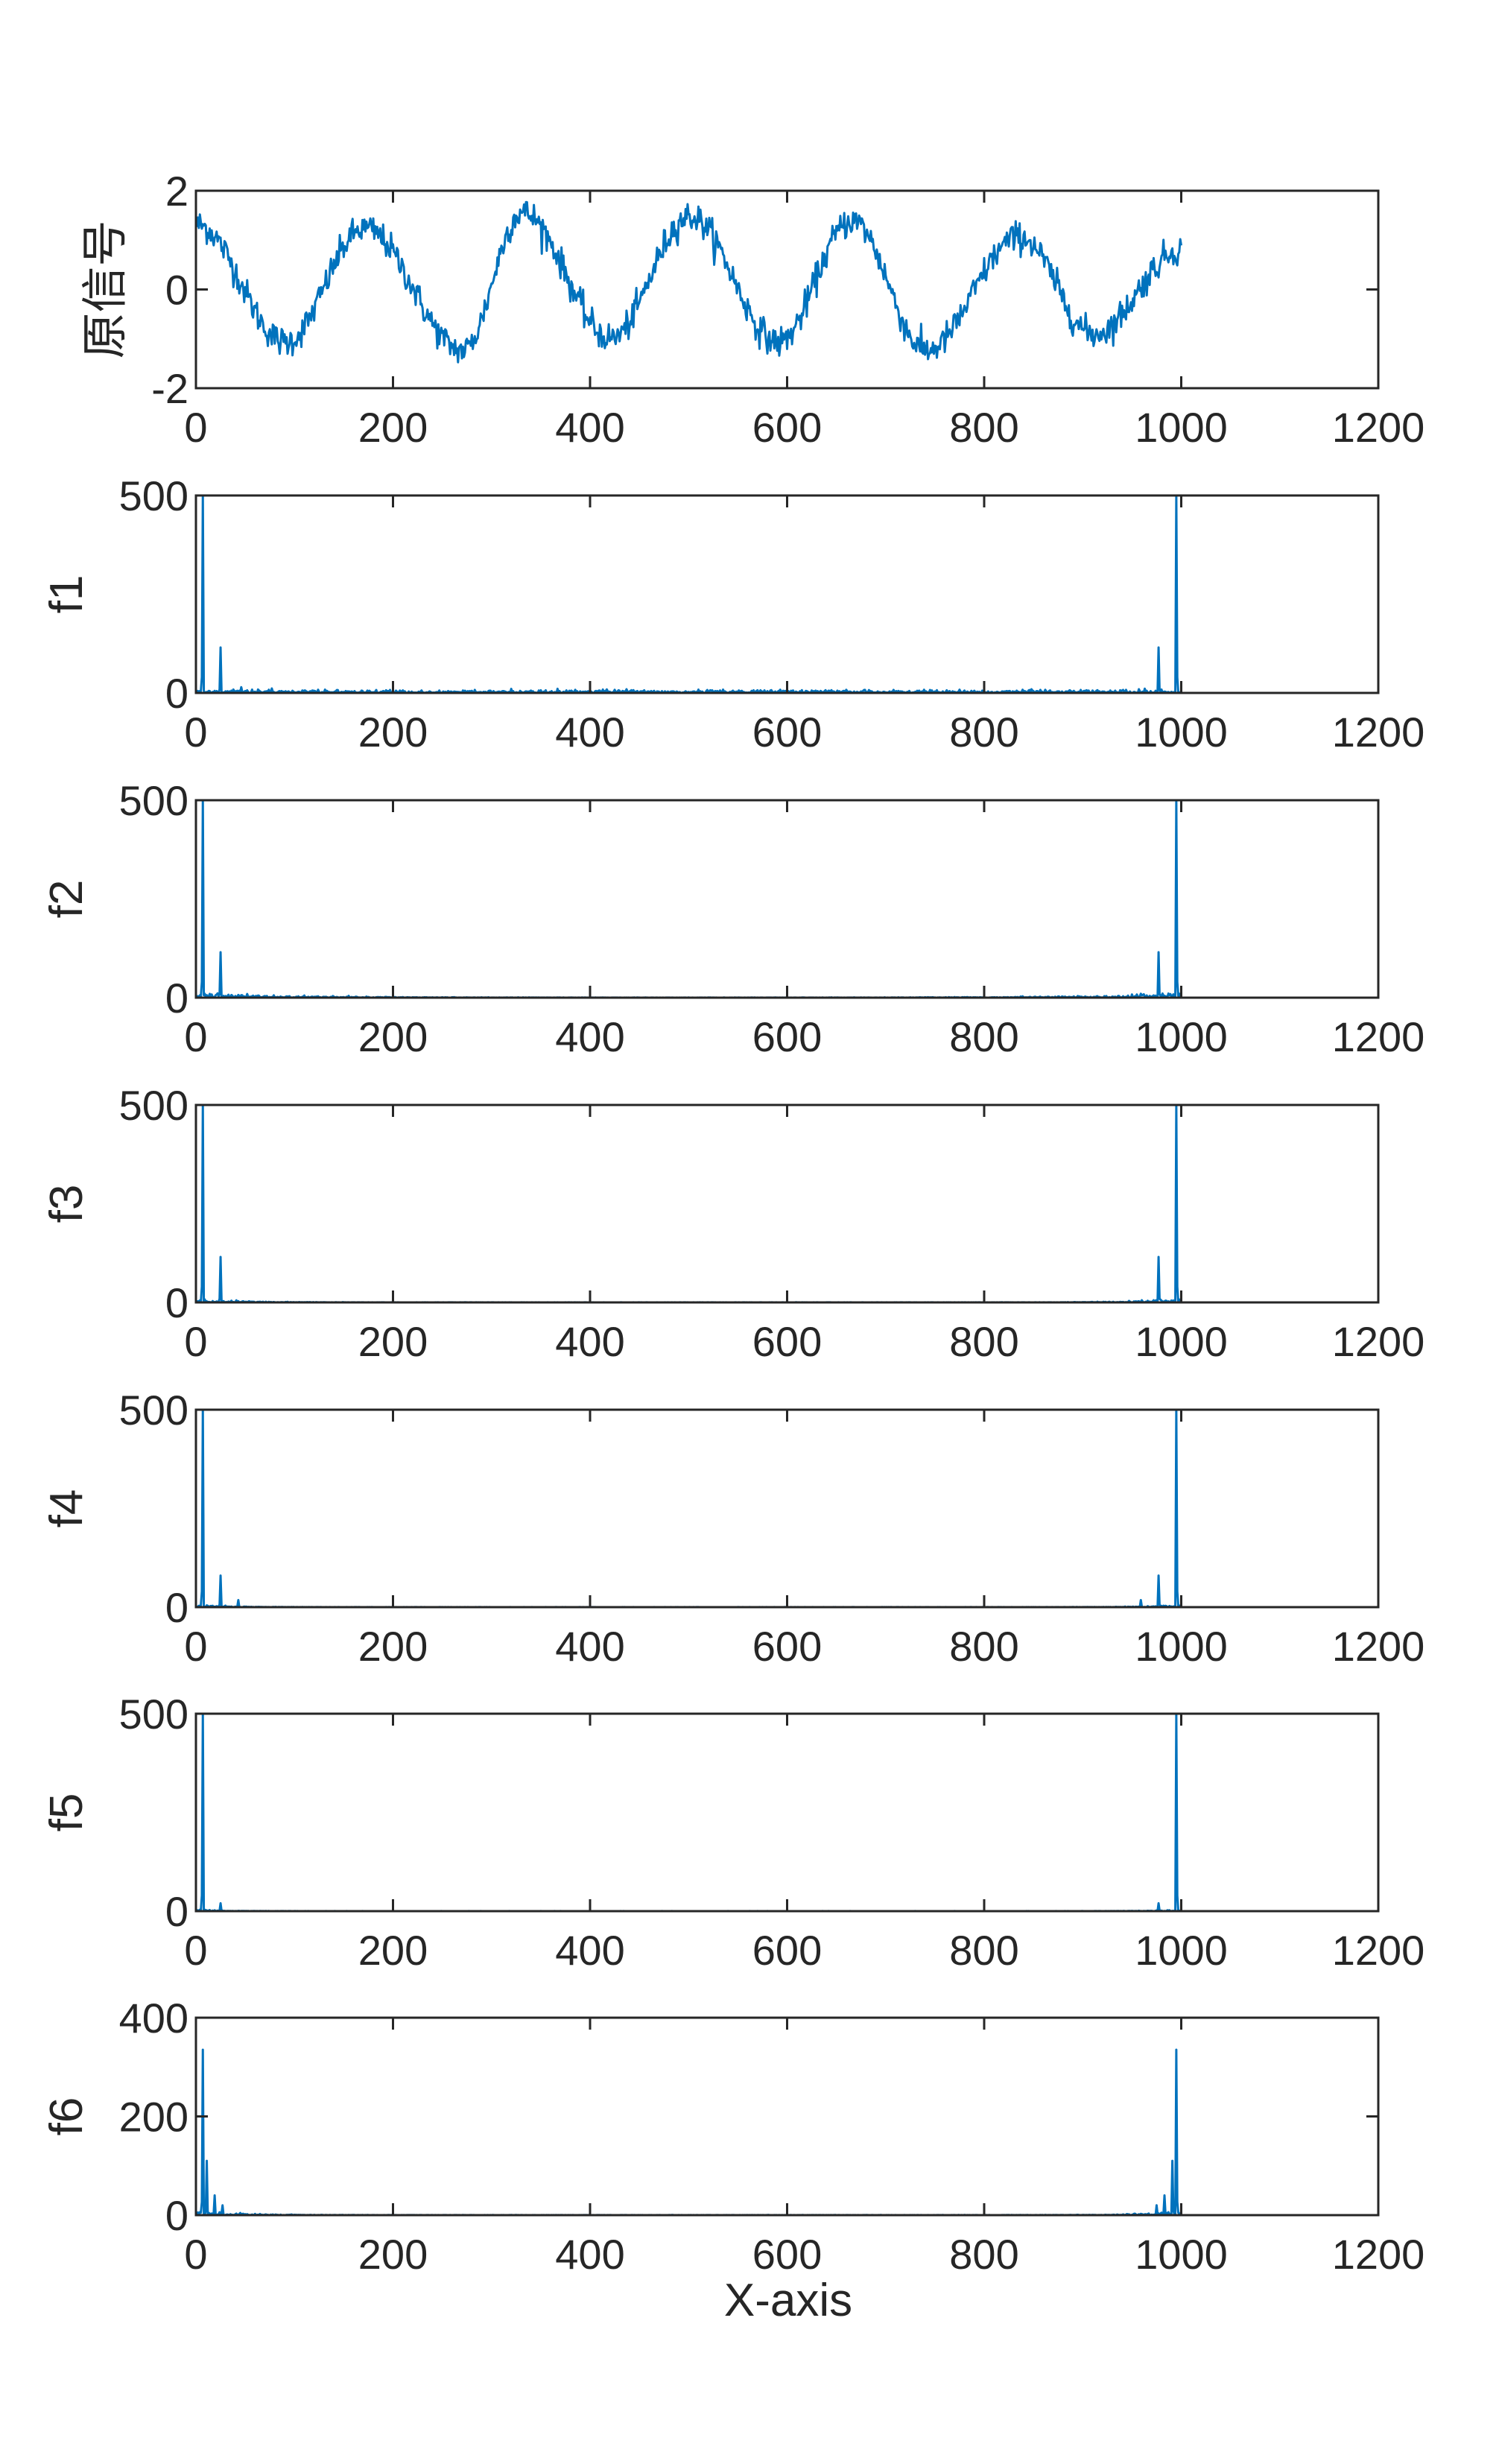 This screenshot has width=1496, height=2464. What do you see at coordinates (105, 289) in the screenshot?
I see `y-axis-label-1: 原信号` at bounding box center [105, 289].